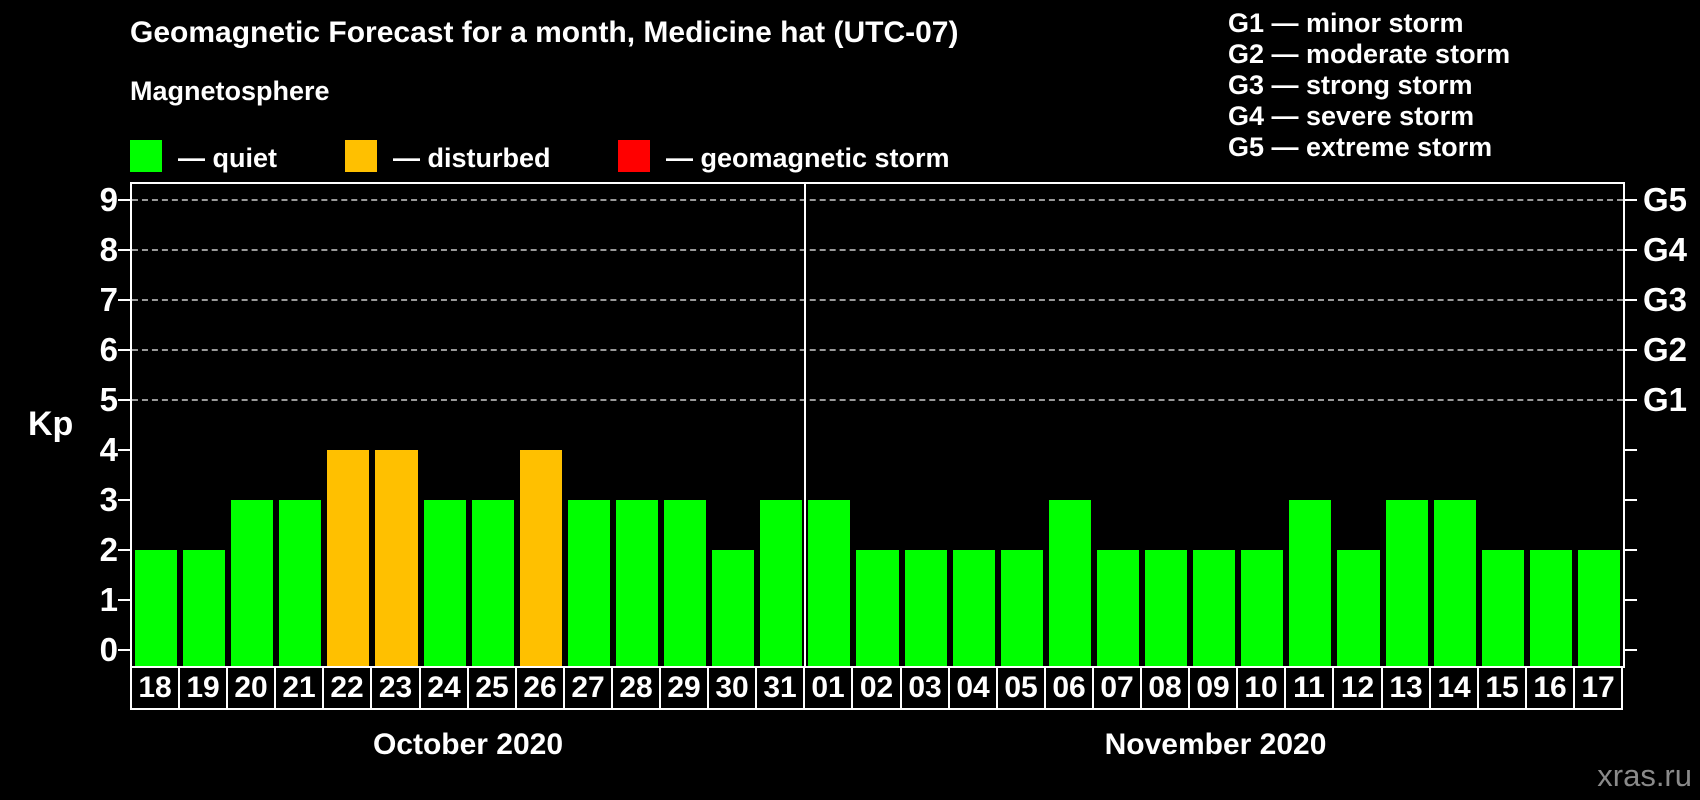 The height and width of the screenshot is (800, 1700). What do you see at coordinates (636, 688) in the screenshot?
I see `day-label-box: 28` at bounding box center [636, 688].